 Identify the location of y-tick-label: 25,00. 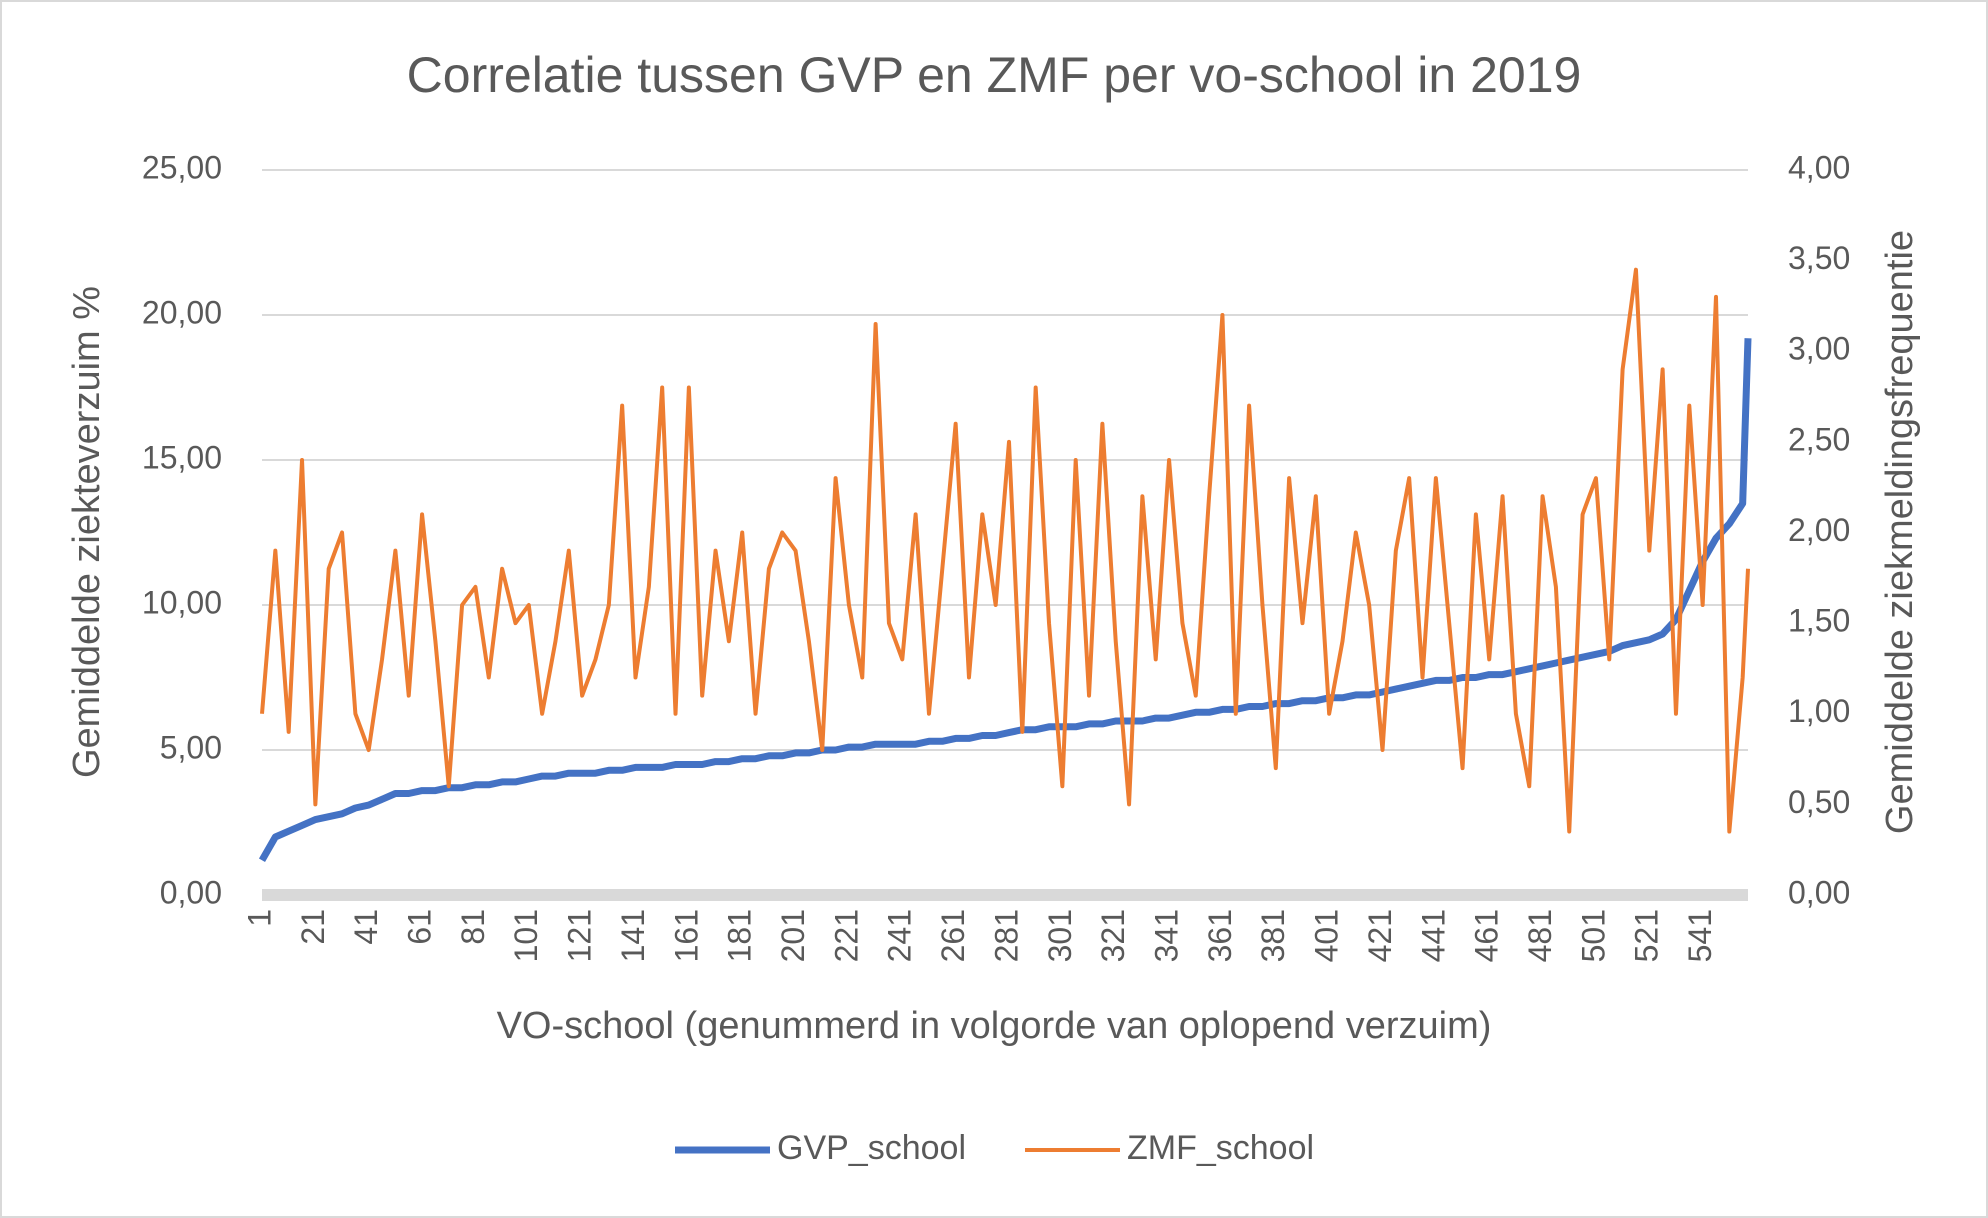
(182, 167).